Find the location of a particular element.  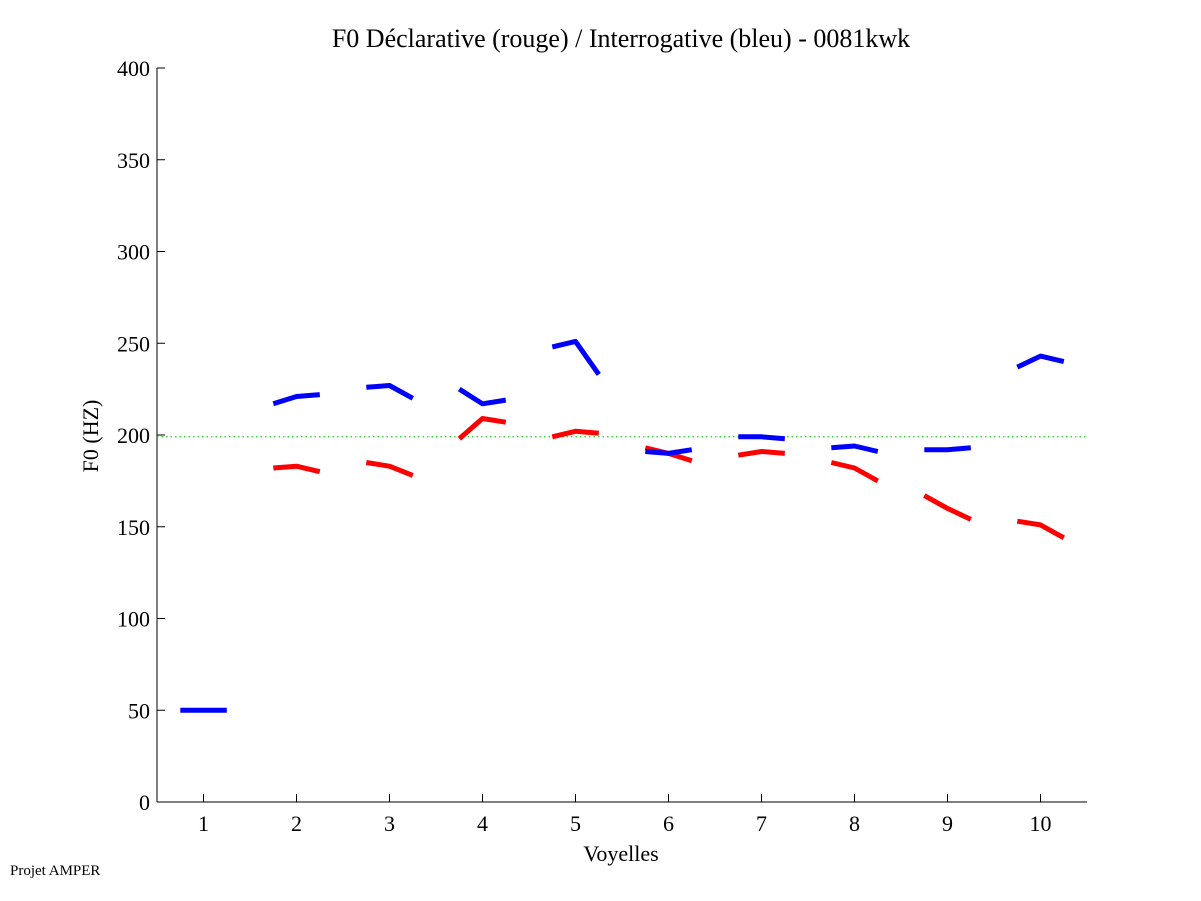

series-2-vowel-5-segment is located at coordinates (576, 357).